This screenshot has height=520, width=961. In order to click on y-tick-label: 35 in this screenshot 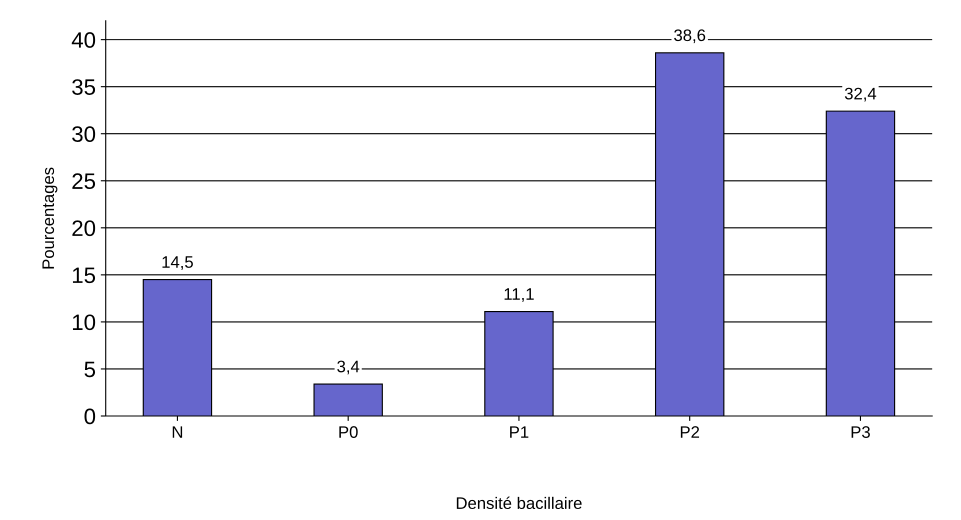, I will do `click(84, 87)`.